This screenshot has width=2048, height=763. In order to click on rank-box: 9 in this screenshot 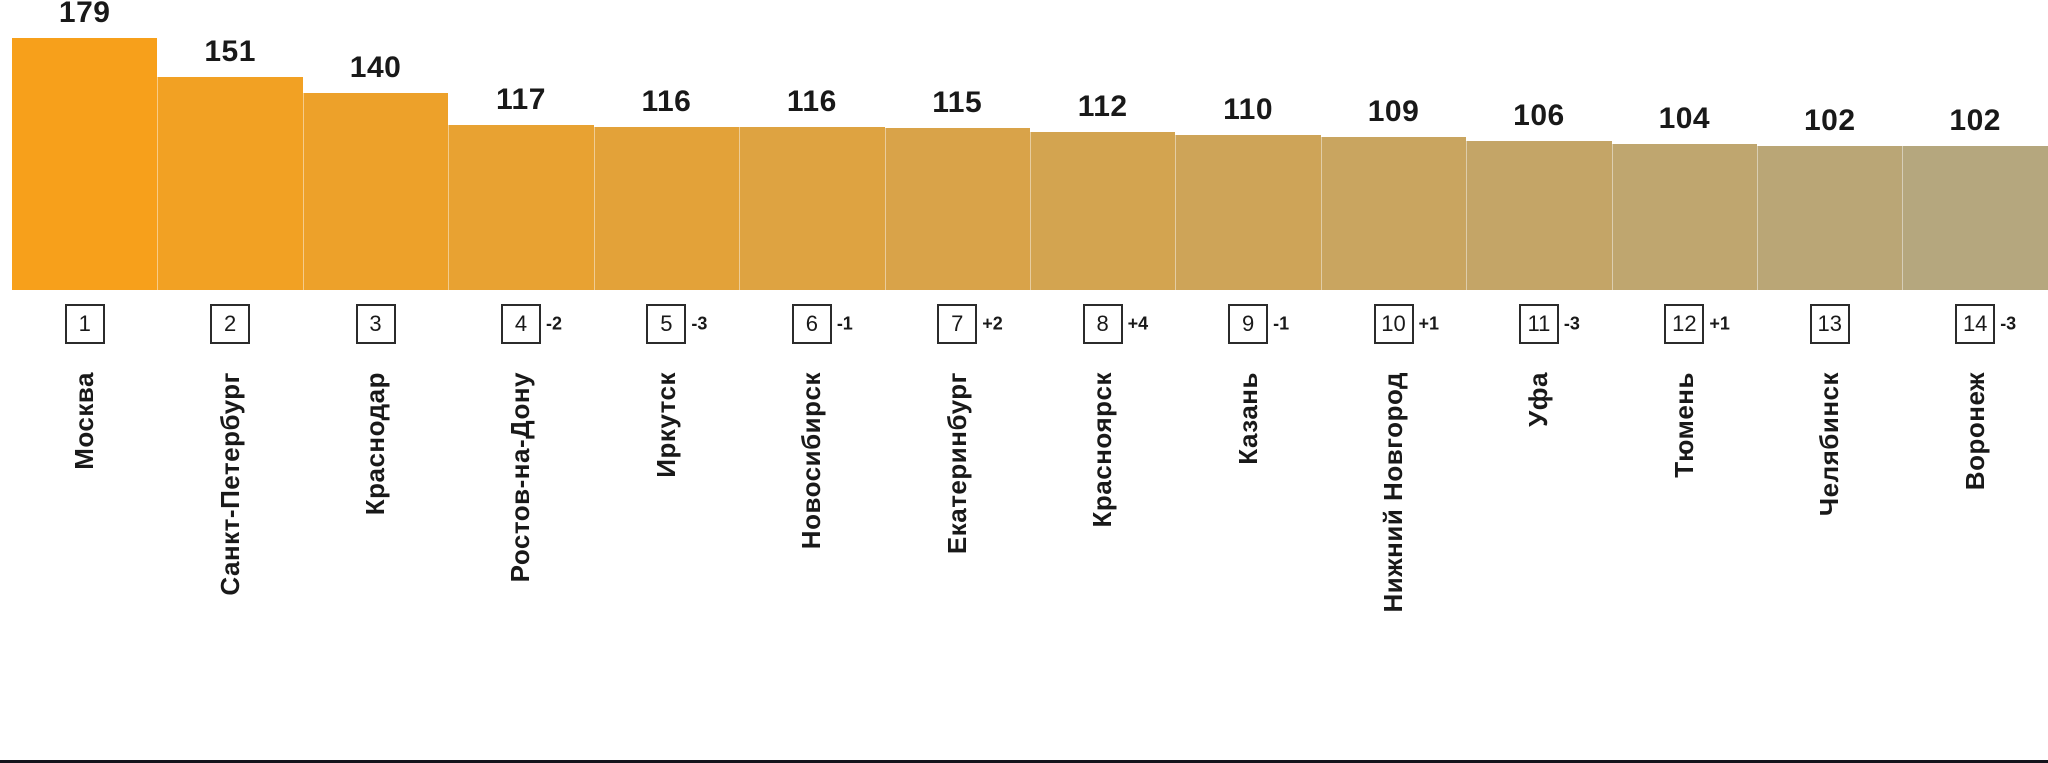, I will do `click(1248, 324)`.